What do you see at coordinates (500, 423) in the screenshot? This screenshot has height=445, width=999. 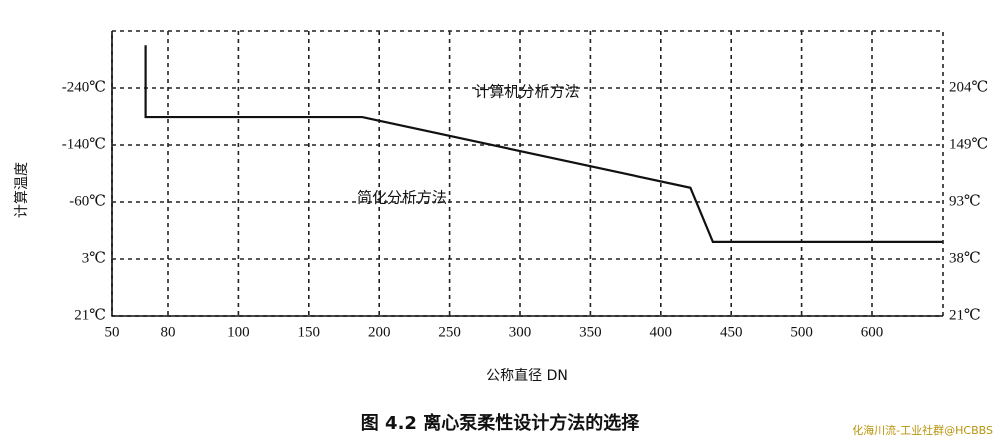 I see `caption: 图 4.2 离心泵柔性设计方法的选择` at bounding box center [500, 423].